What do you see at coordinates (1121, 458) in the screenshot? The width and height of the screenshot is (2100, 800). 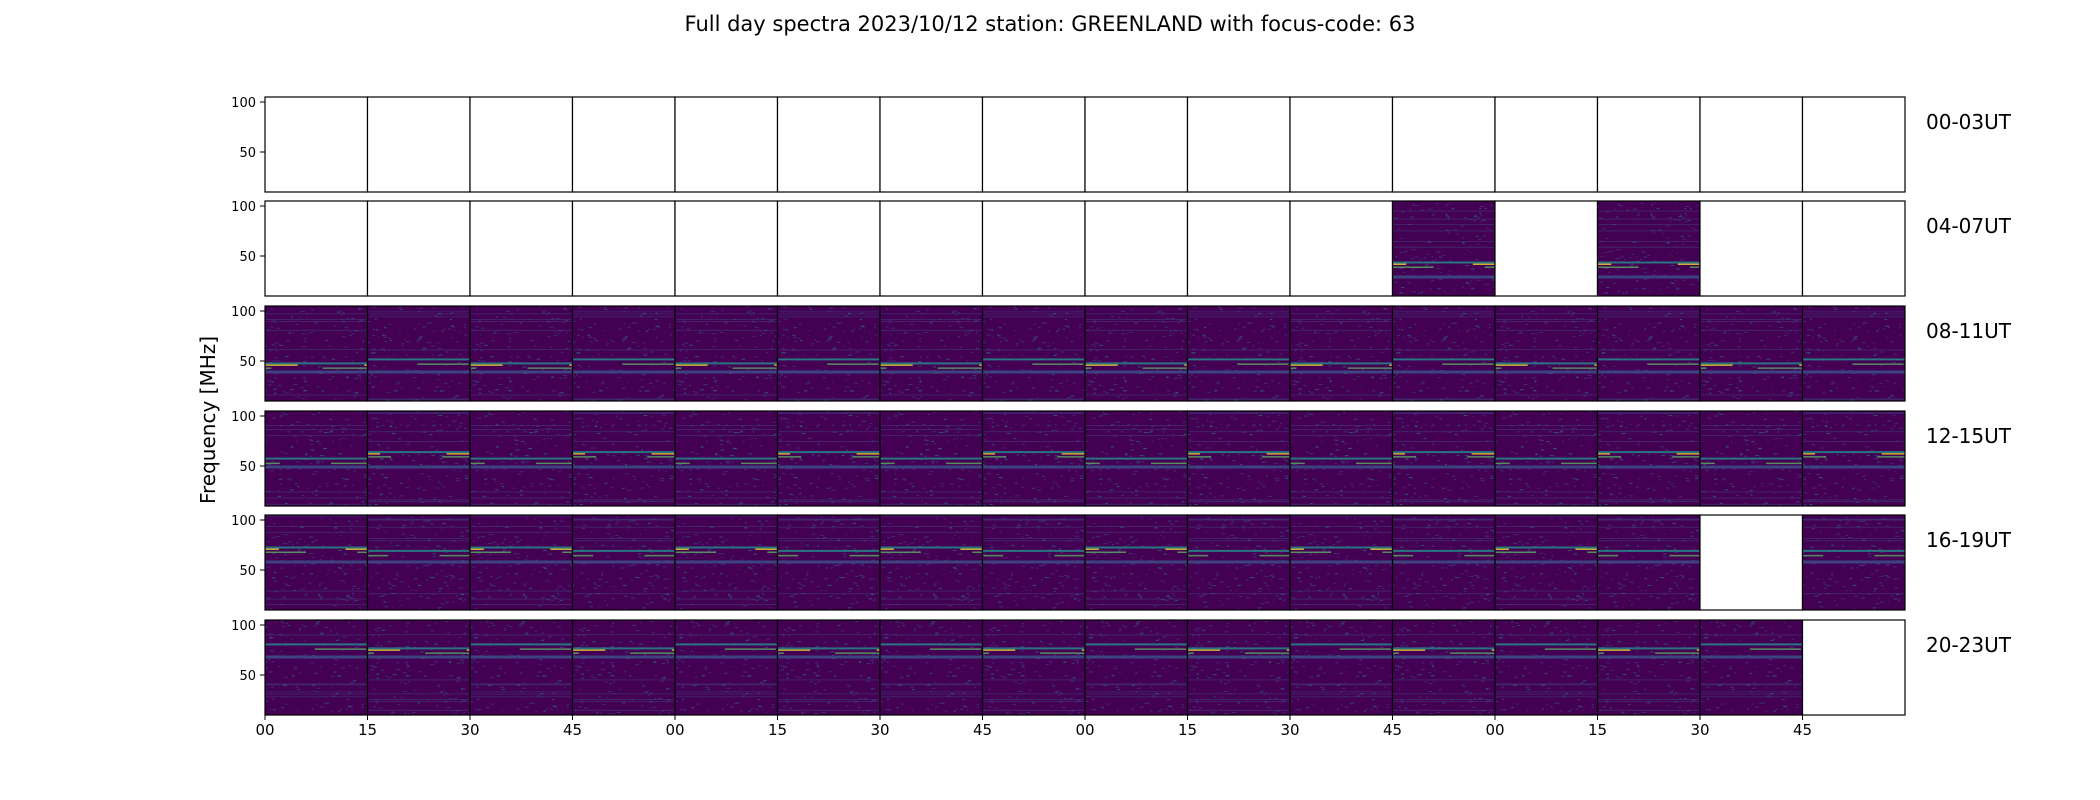 I see `row-12-15UT: 50 100 12-15UT` at bounding box center [1121, 458].